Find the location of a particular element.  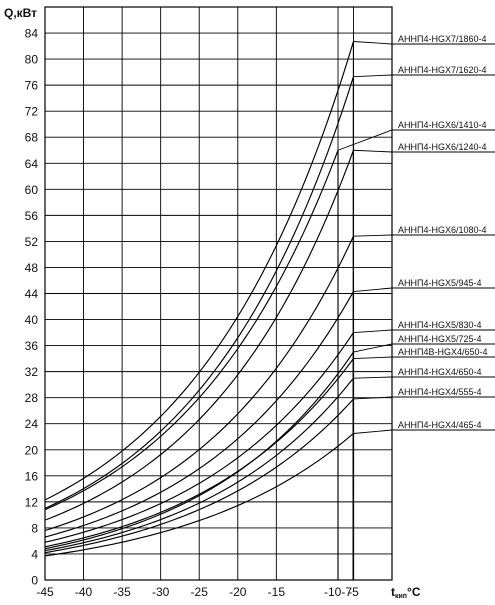

y-tick-label: 52 is located at coordinates (32, 242).